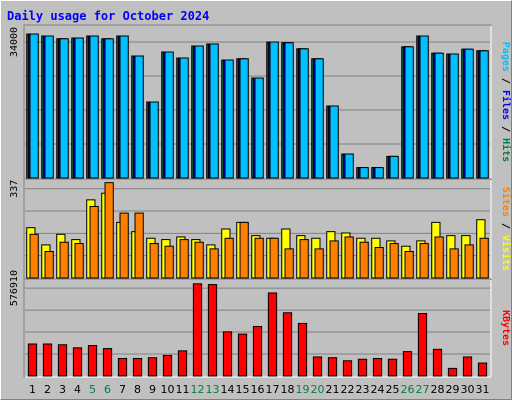  What do you see at coordinates (438, 389) in the screenshot?
I see `x-tick-label-day-28: 28` at bounding box center [438, 389].